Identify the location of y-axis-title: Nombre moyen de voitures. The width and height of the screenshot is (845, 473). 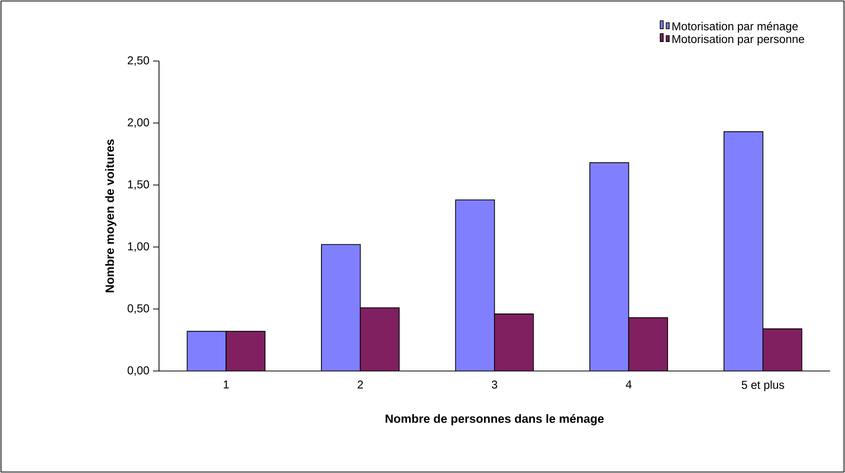
(110, 215).